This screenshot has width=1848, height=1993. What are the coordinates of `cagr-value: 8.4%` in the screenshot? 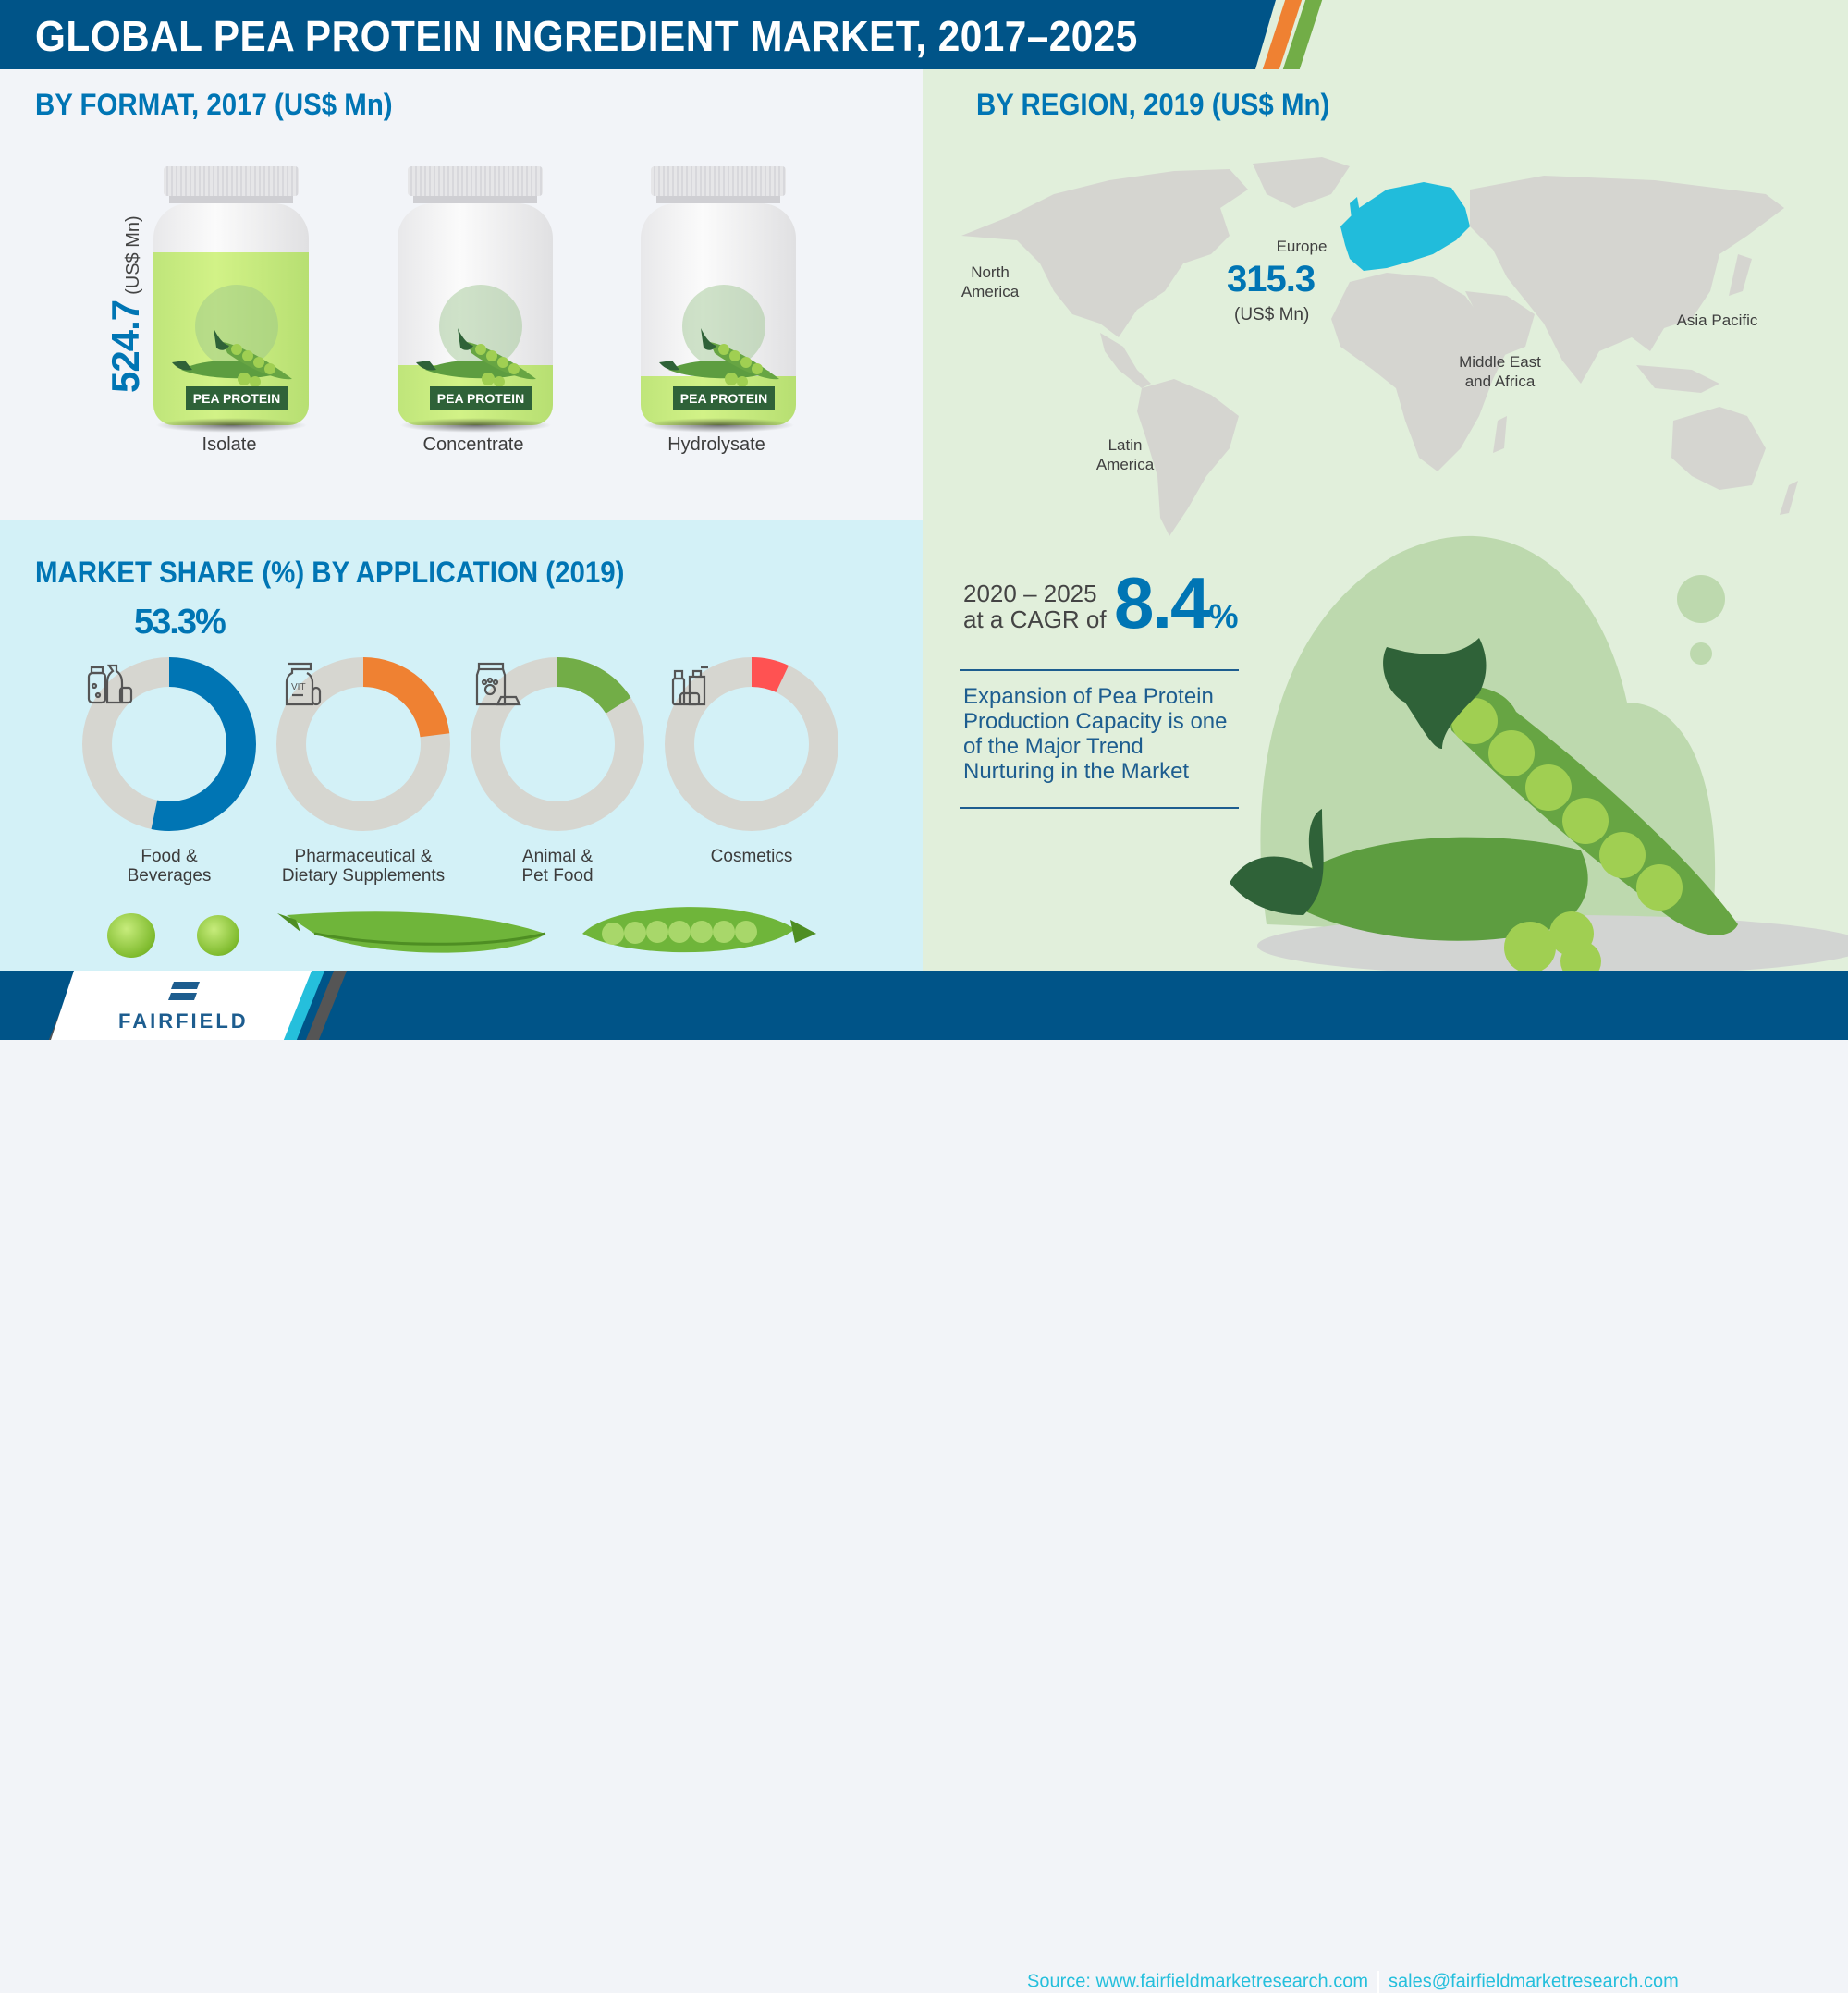 It's located at (1176, 603).